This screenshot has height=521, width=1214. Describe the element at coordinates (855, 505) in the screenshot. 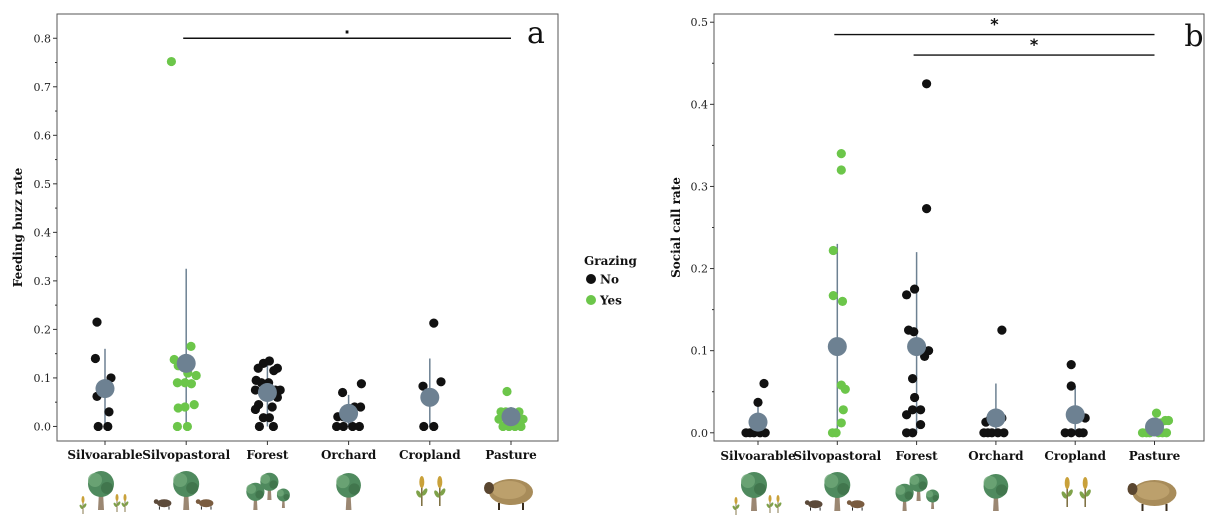

I see `cow-icon` at that location.